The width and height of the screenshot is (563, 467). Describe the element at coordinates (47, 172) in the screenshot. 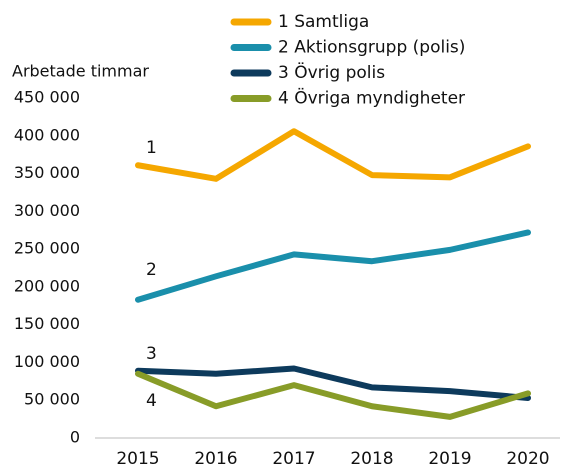

I see `y-tick-label: 350 000` at that location.